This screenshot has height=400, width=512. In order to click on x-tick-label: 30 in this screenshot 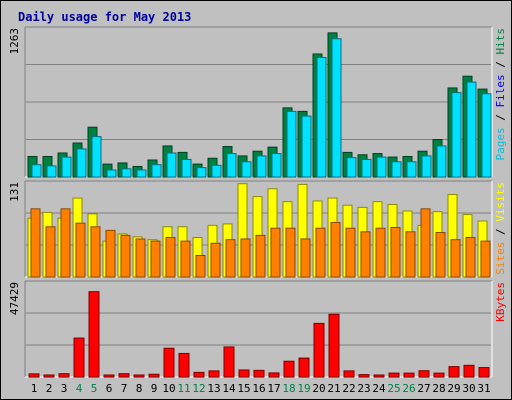, I will do `click(468, 388)`.